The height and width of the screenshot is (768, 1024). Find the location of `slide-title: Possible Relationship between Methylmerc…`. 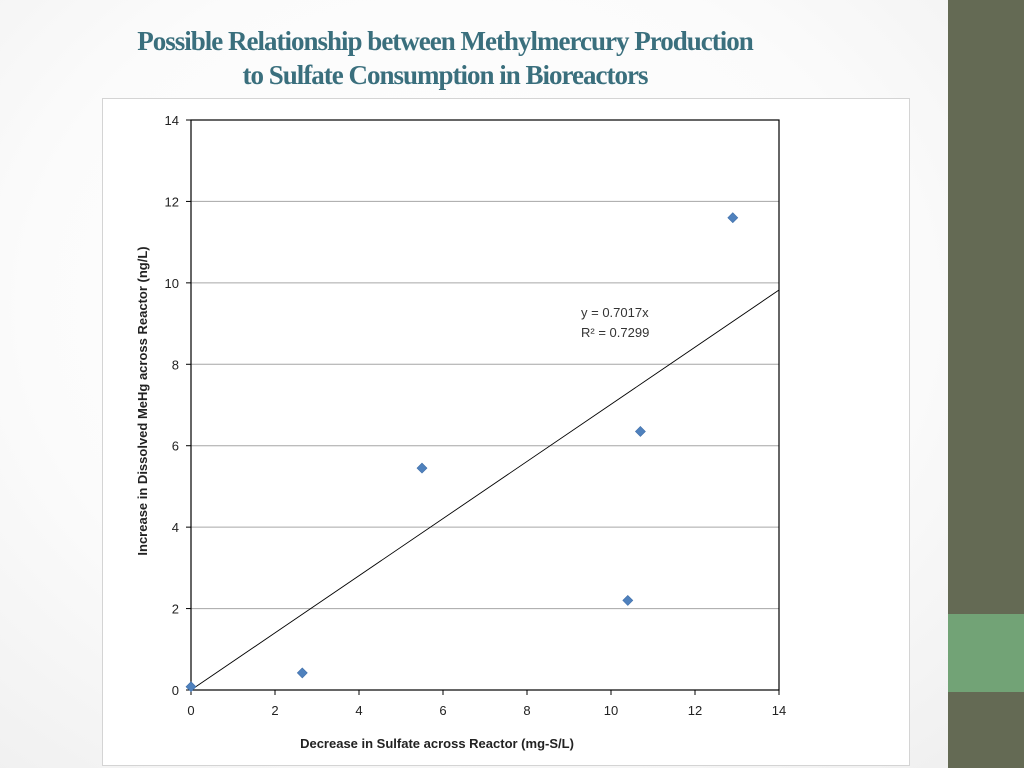

slide-title: Possible Relationship between Methylmerc… is located at coordinates (445, 58).